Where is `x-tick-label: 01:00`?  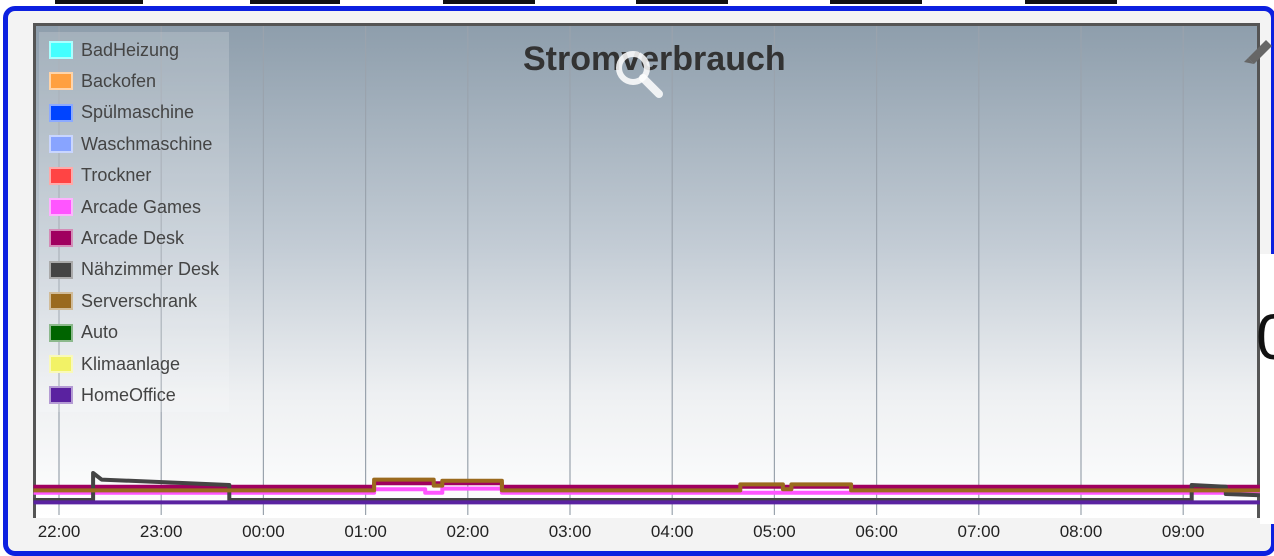
x-tick-label: 01:00 is located at coordinates (365, 531).